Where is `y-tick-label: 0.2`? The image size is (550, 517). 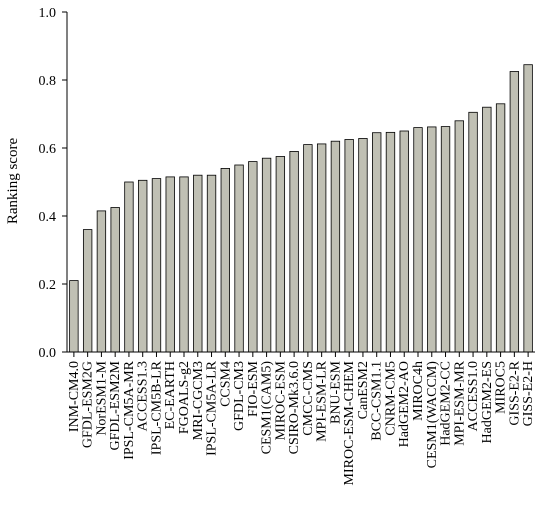 y-tick-label: 0.2 is located at coordinates (48, 285).